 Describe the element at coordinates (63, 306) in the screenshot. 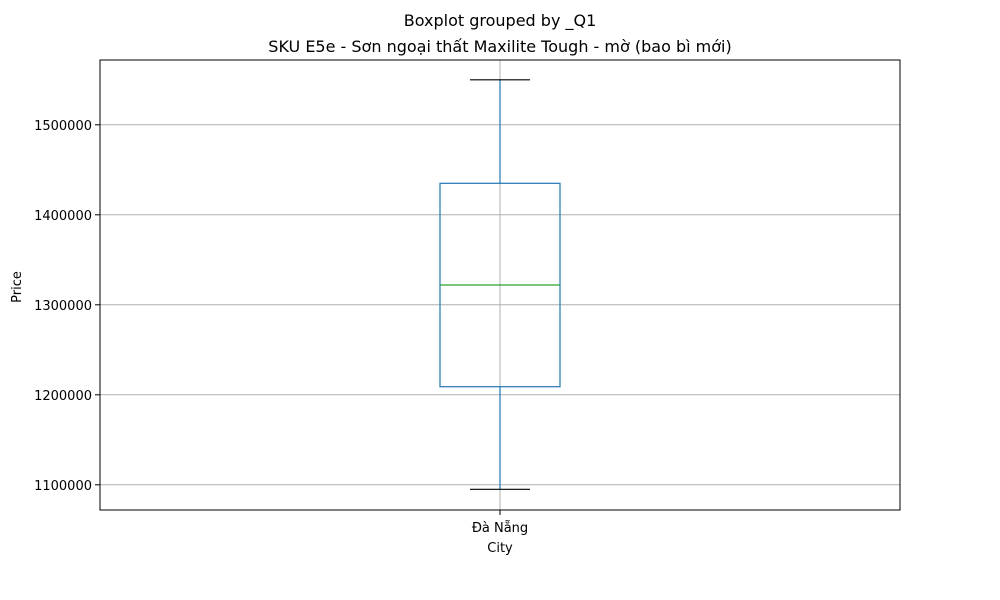

I see `y-tick-label: 1300000` at that location.